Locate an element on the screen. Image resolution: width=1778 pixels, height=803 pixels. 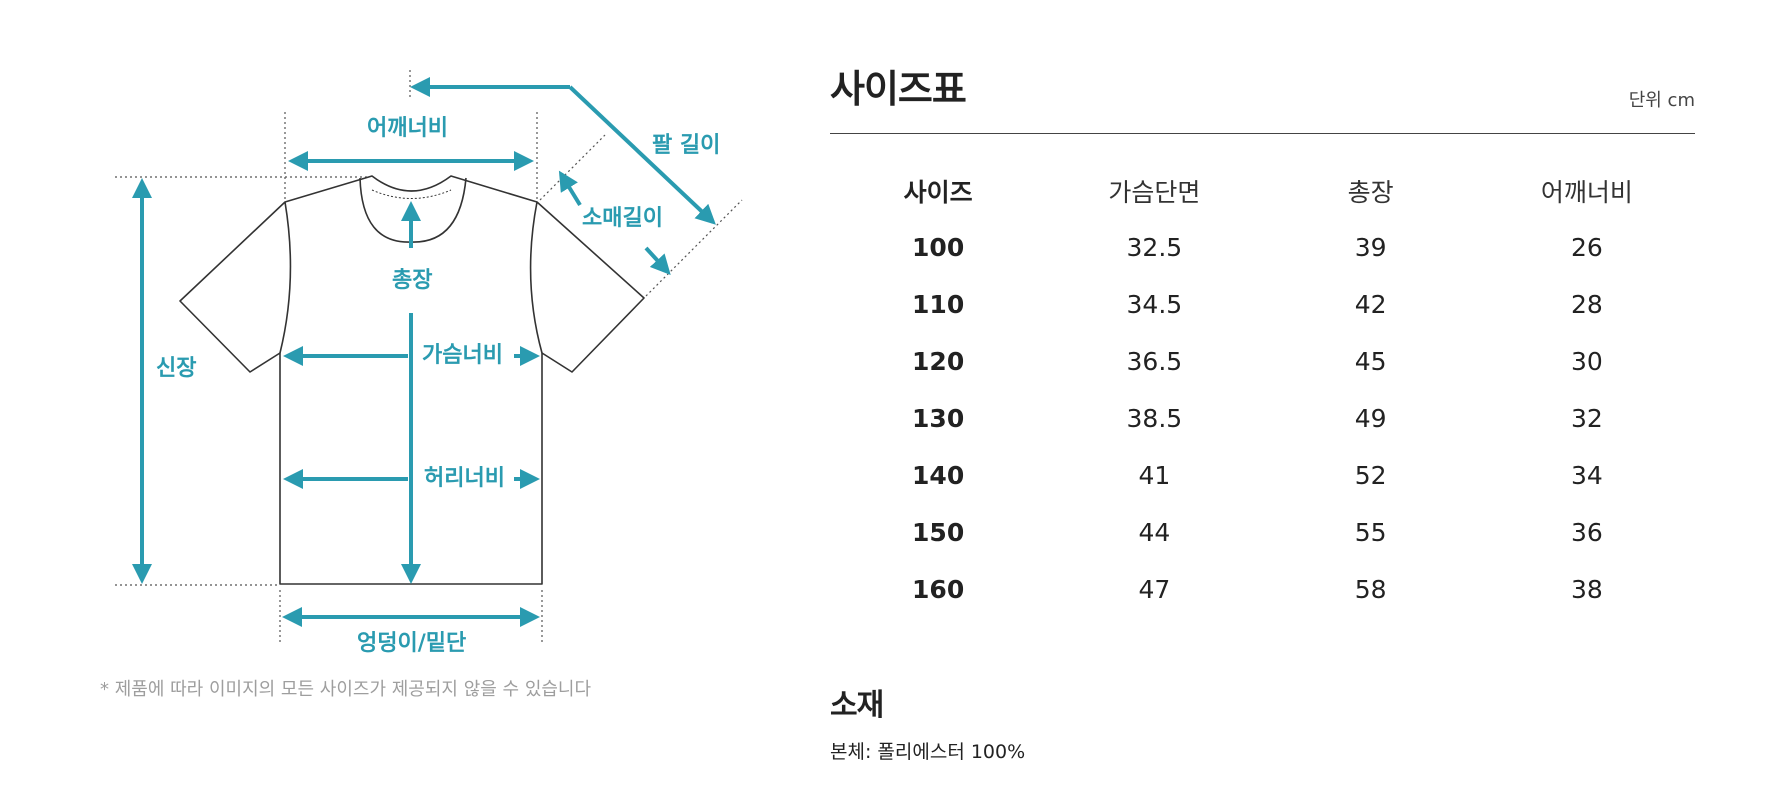
table-header-row: 사이즈 가슴단면 총장 어깨너비 is located at coordinates (1262, 190).